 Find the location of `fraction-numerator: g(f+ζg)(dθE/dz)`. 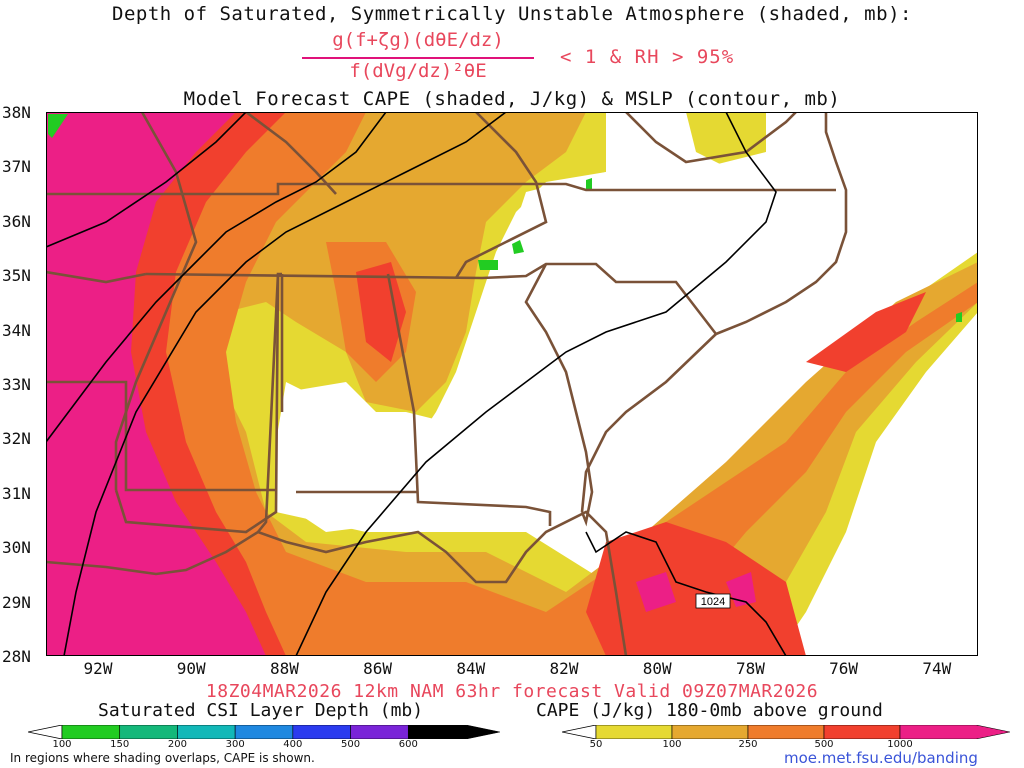

fraction-numerator: g(f+ζg)(dθE/dz) is located at coordinates (418, 40).